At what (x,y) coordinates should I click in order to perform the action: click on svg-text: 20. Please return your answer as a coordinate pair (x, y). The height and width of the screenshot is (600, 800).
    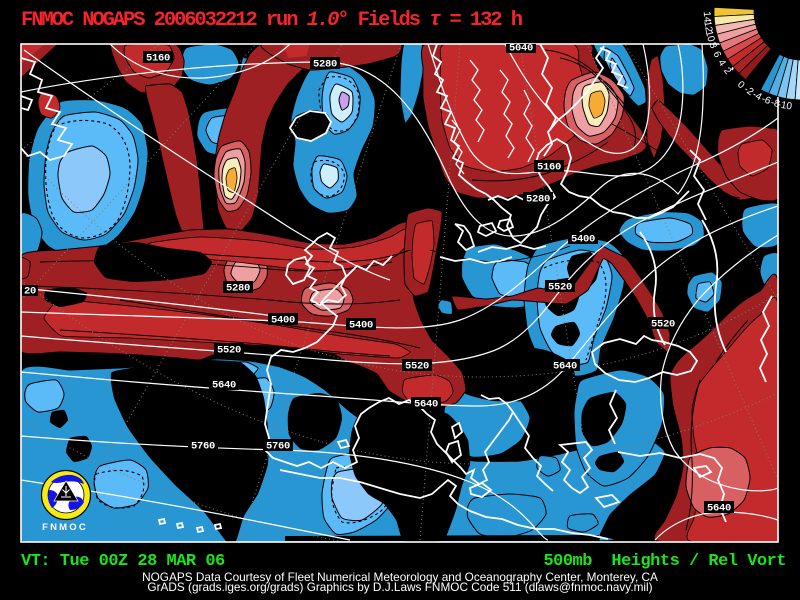
    Looking at the image, I should click on (30, 292).